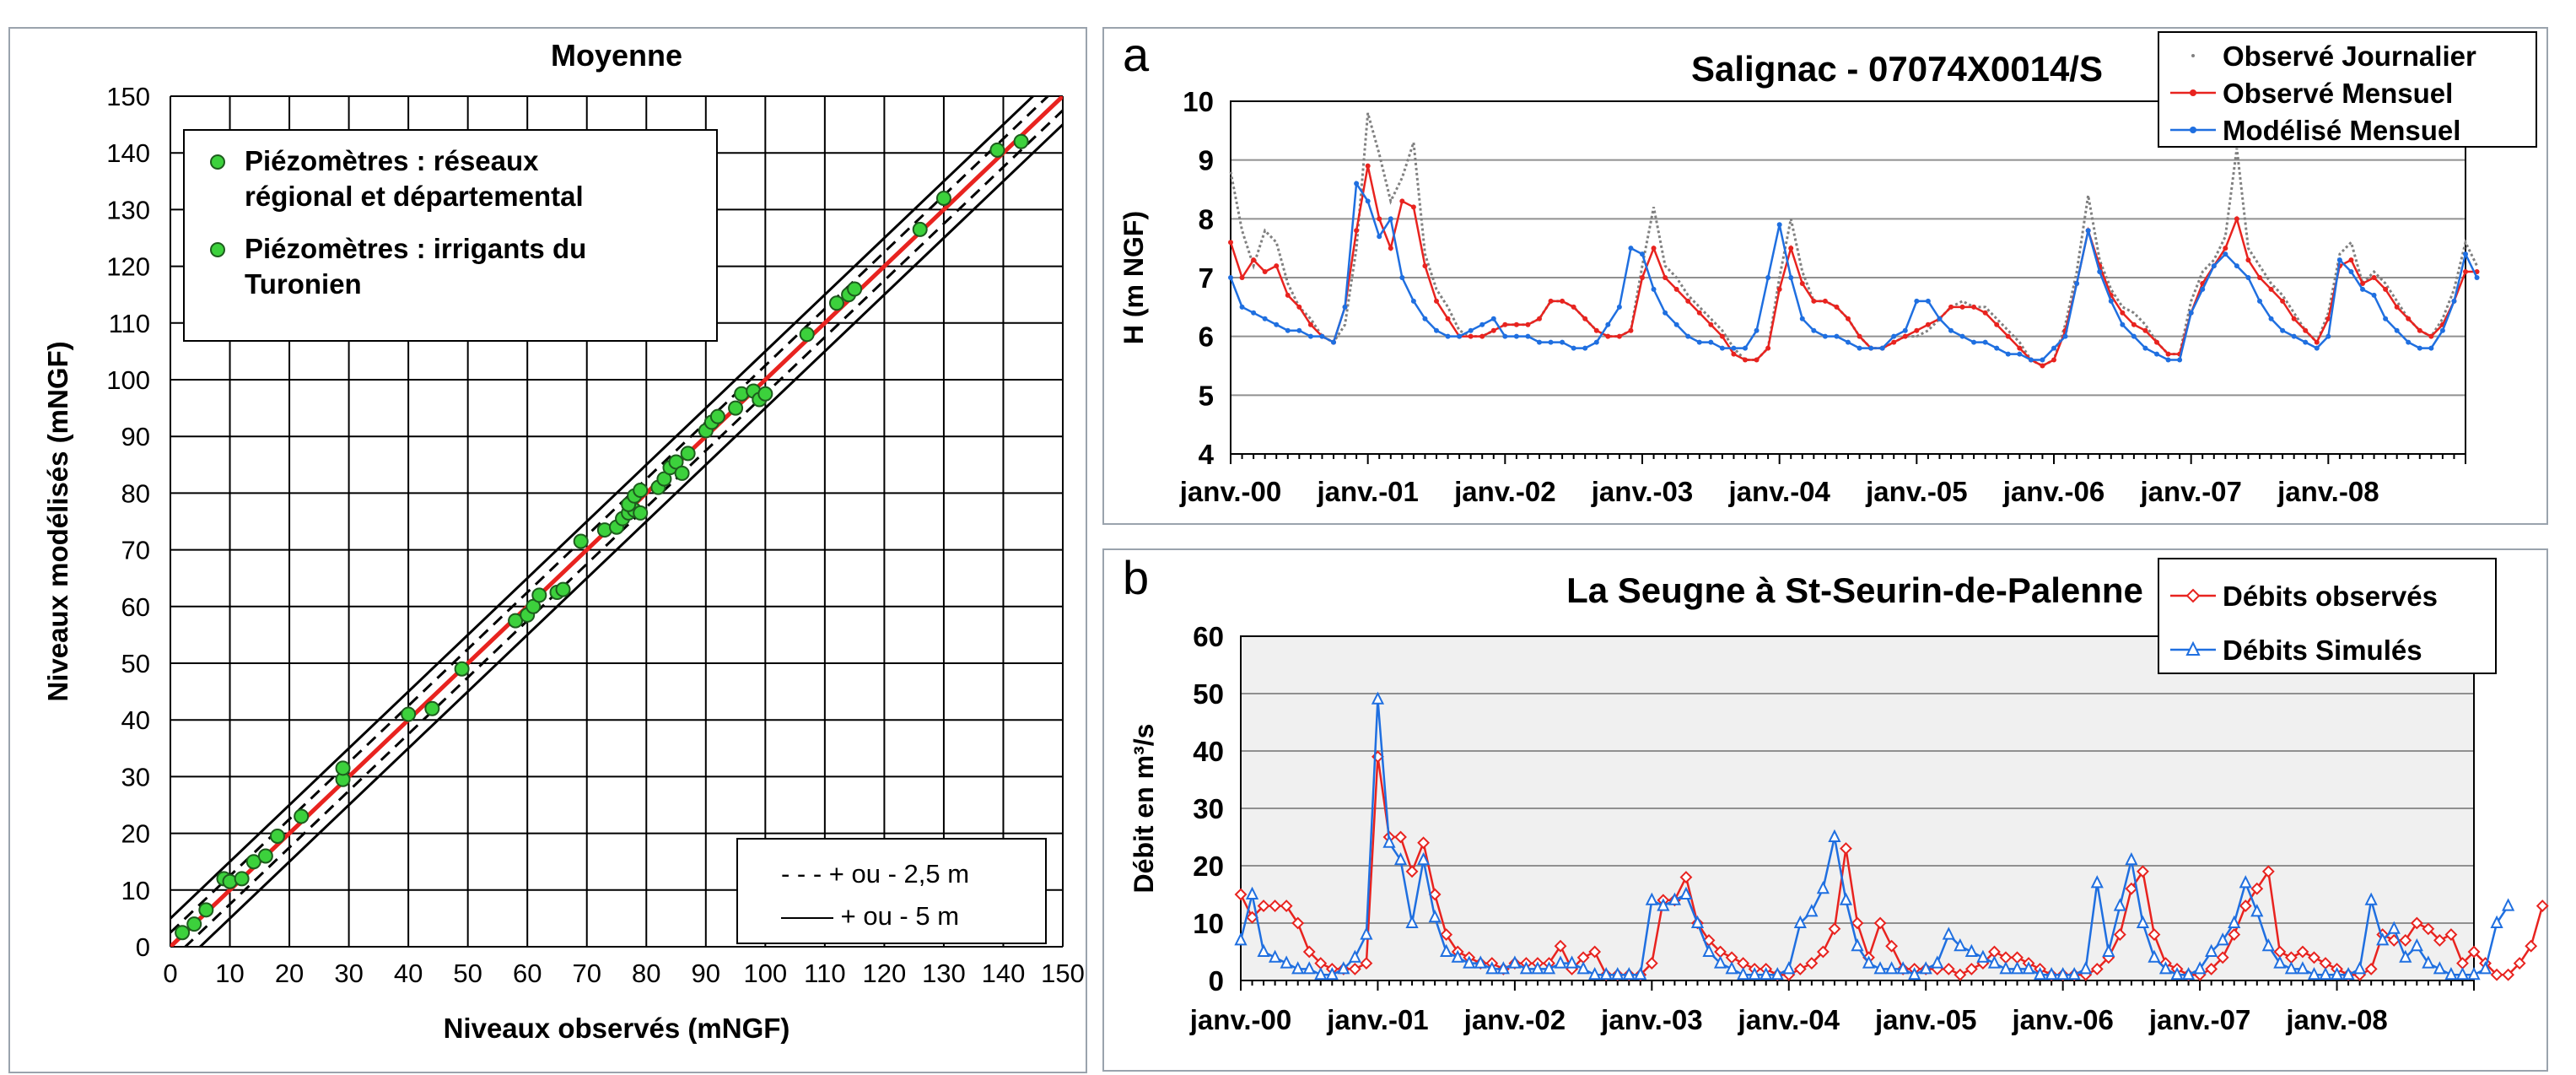 The image size is (2576, 1075). I want to click on legend-label: régional et départemental, so click(414, 196).